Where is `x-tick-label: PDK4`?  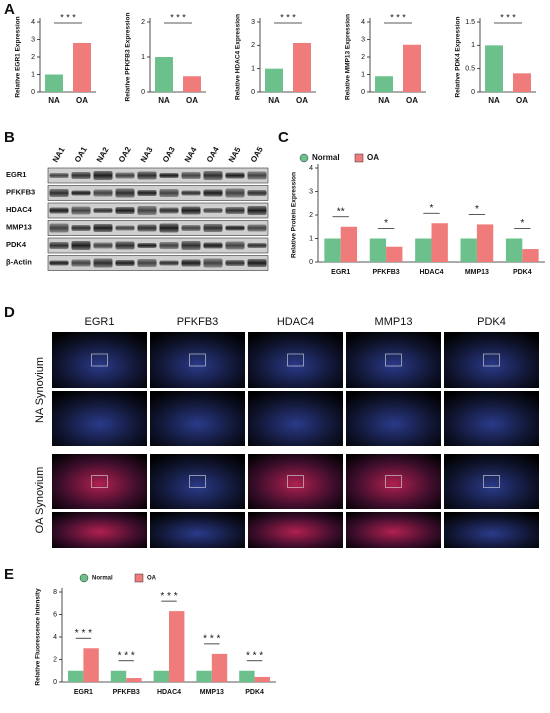 x-tick-label: PDK4 is located at coordinates (522, 272).